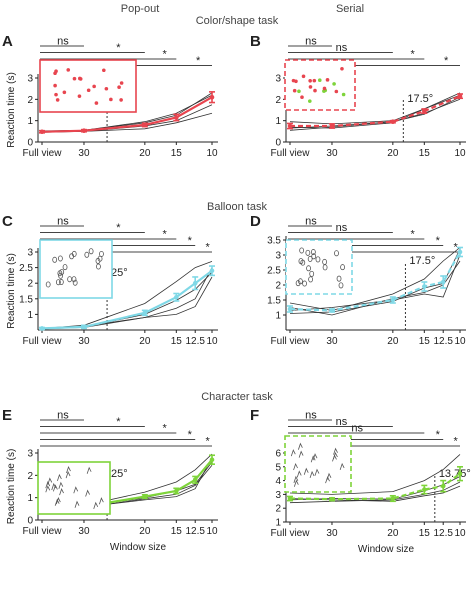  Describe the element at coordinates (422, 261) in the screenshot. I see `threshold-label: 17.5°` at that location.